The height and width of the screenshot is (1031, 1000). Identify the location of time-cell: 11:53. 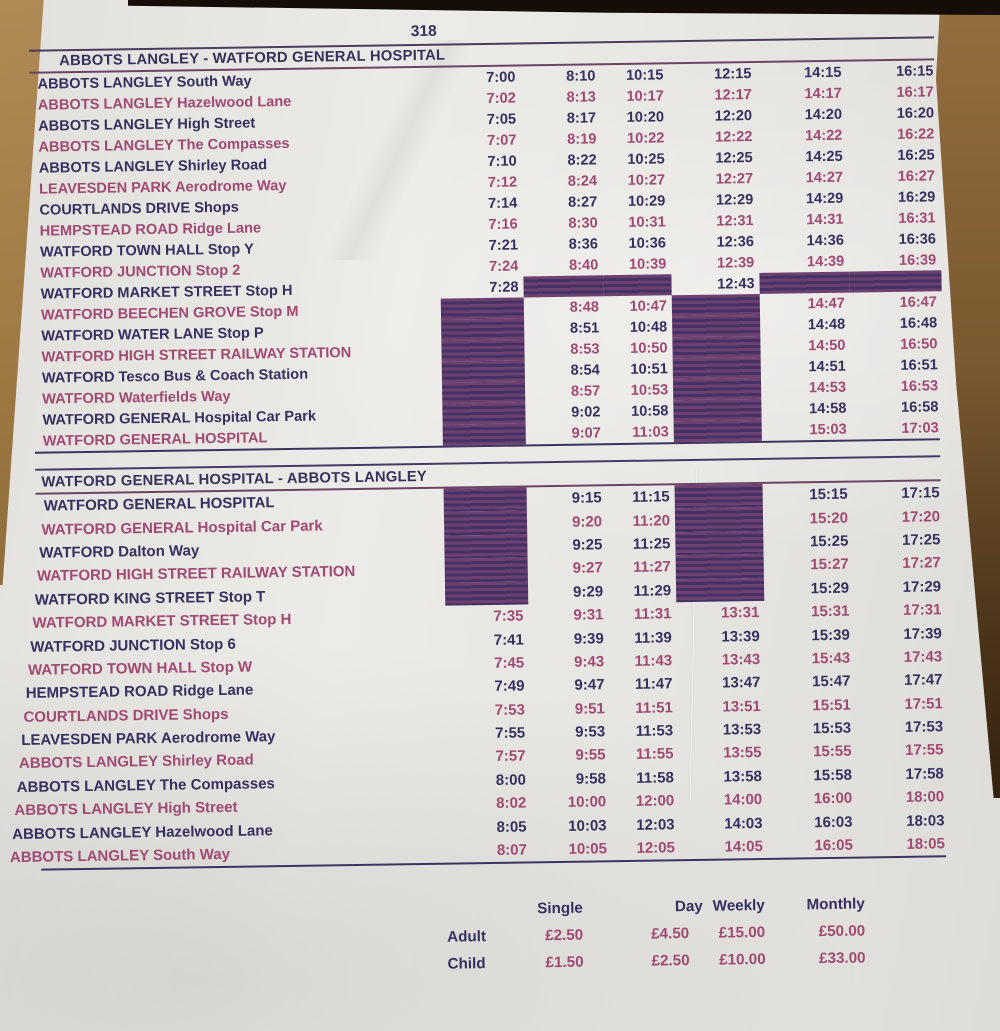
(654, 731).